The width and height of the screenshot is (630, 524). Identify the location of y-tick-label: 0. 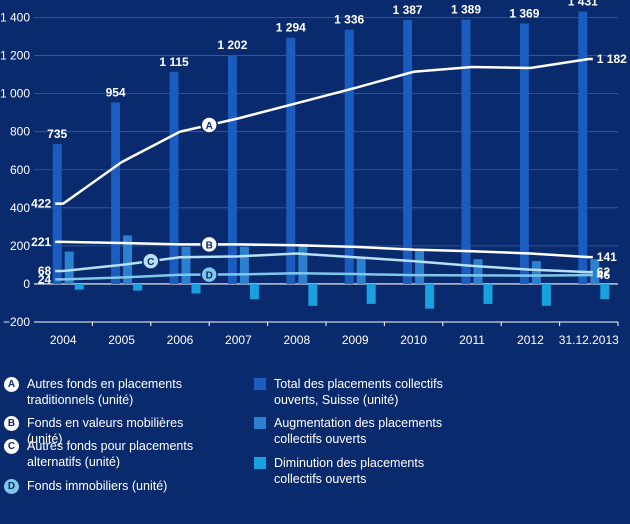
(26, 284).